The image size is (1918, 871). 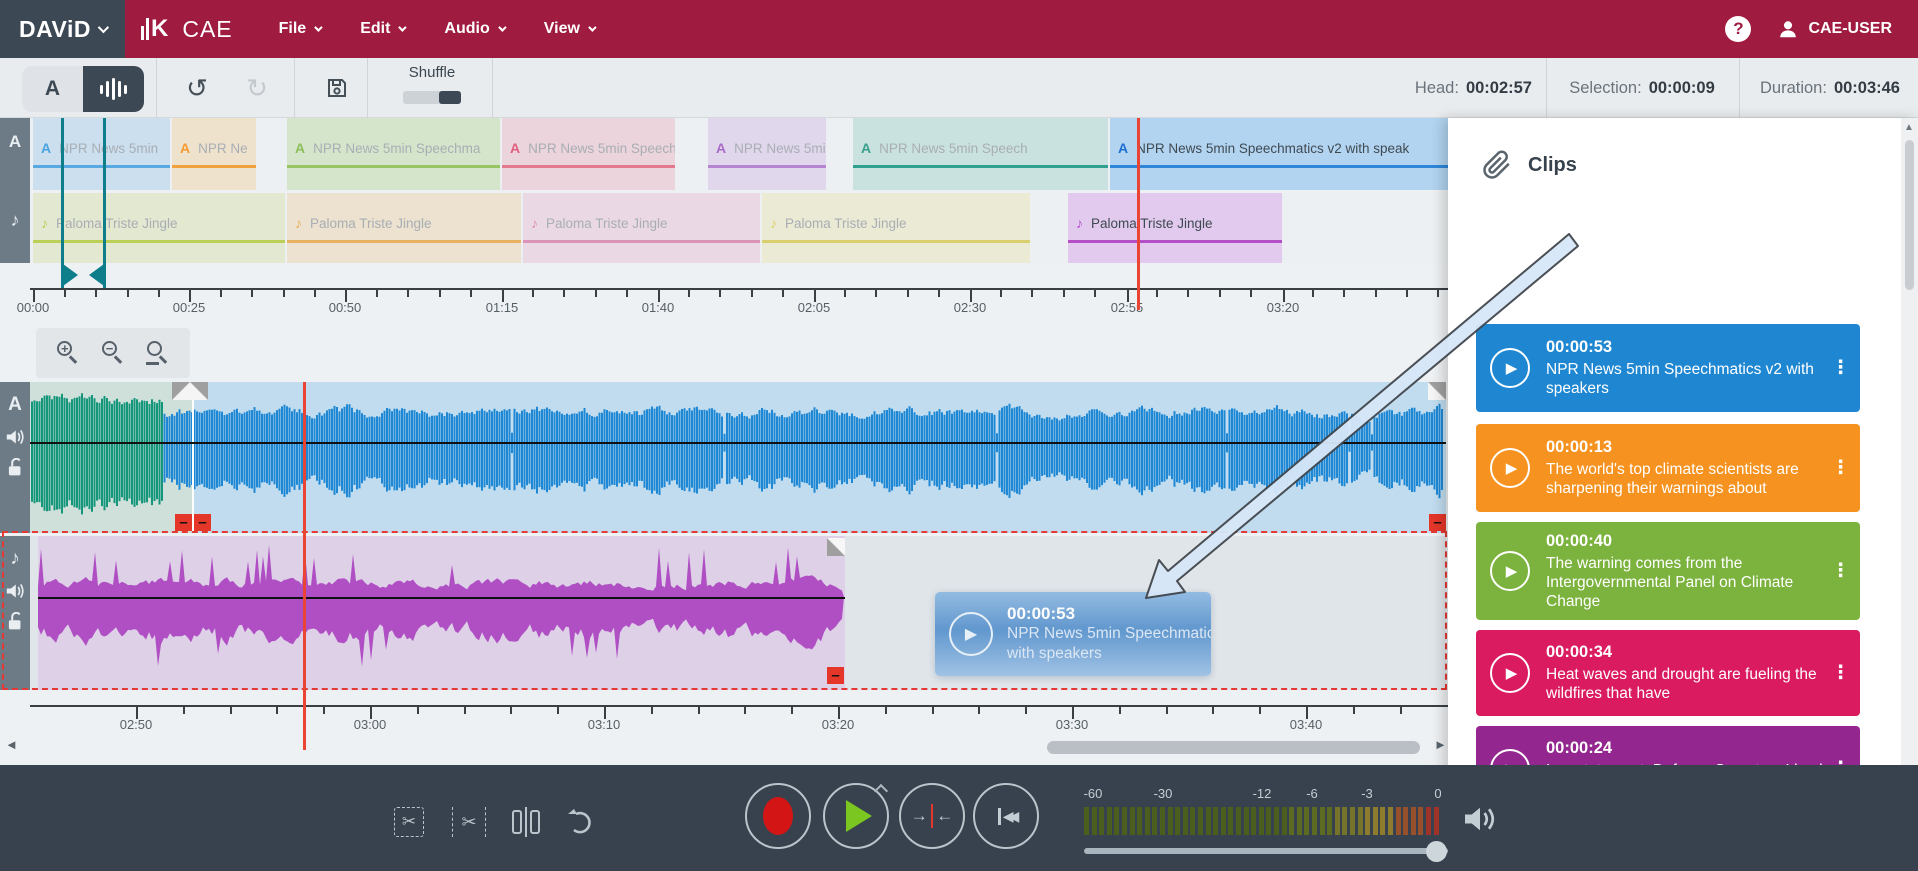 What do you see at coordinates (113, 89) in the screenshot?
I see `waveform-mode-button` at bounding box center [113, 89].